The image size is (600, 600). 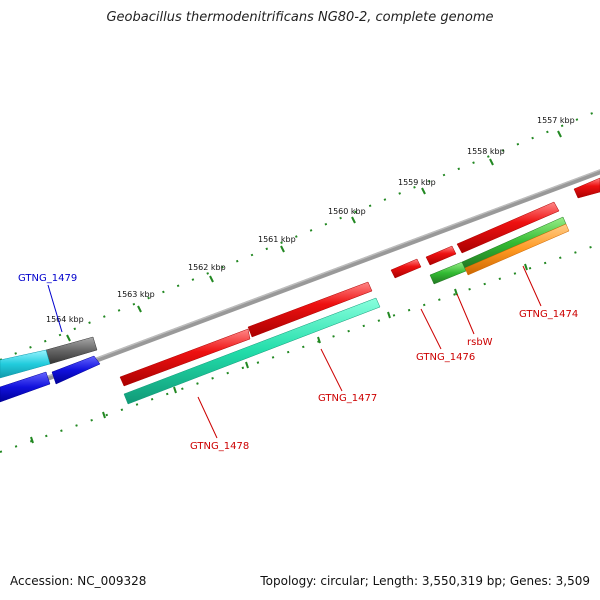 What do you see at coordinates (465, 314) in the screenshot?
I see `leader-rsbw` at bounding box center [465, 314].